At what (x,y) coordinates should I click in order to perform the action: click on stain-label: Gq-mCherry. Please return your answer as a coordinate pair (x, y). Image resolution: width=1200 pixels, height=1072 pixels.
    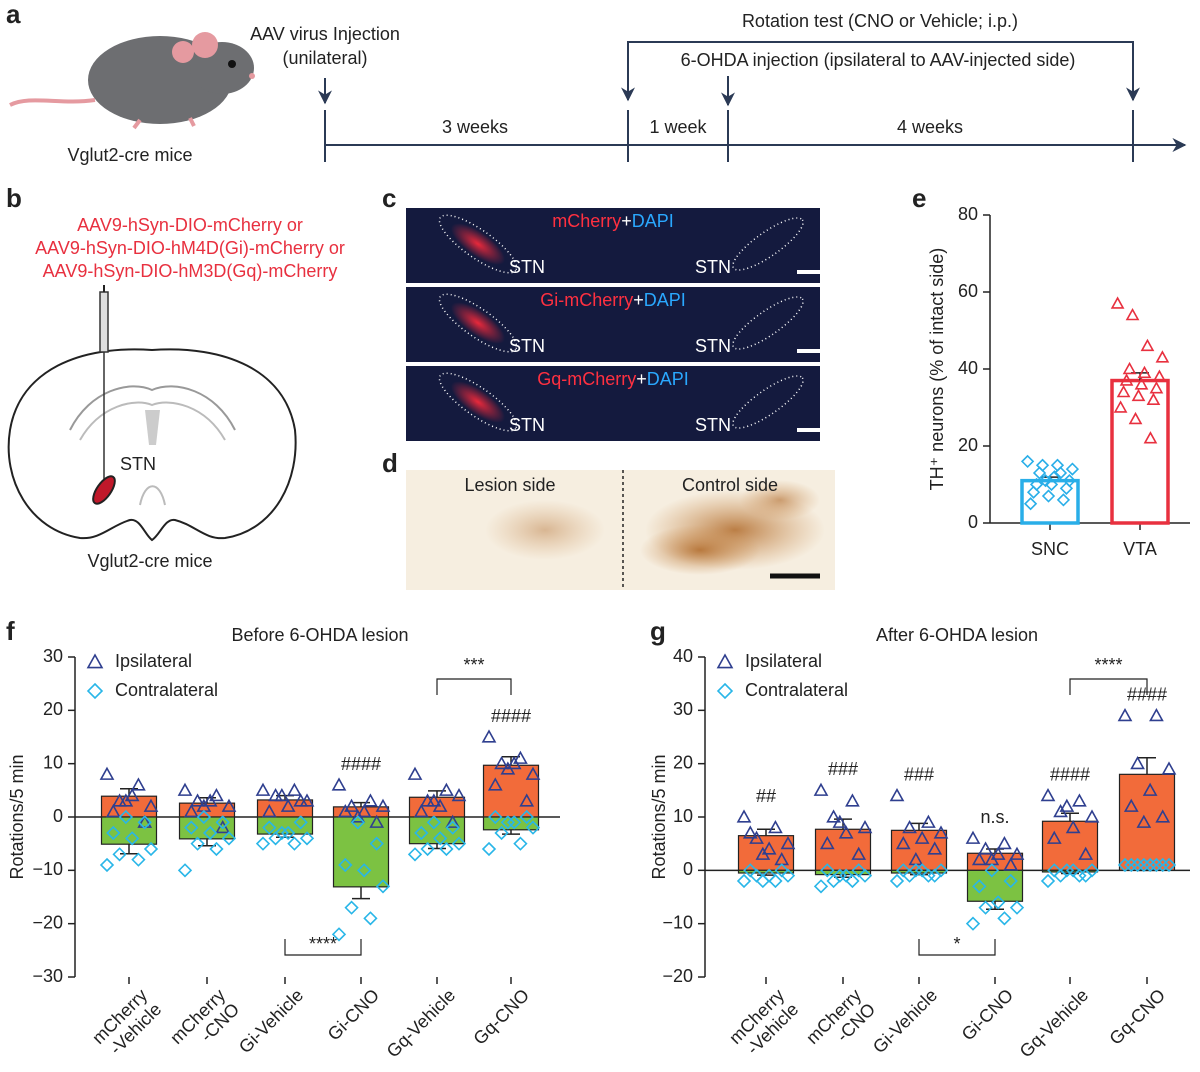
    Looking at the image, I should click on (586, 379).